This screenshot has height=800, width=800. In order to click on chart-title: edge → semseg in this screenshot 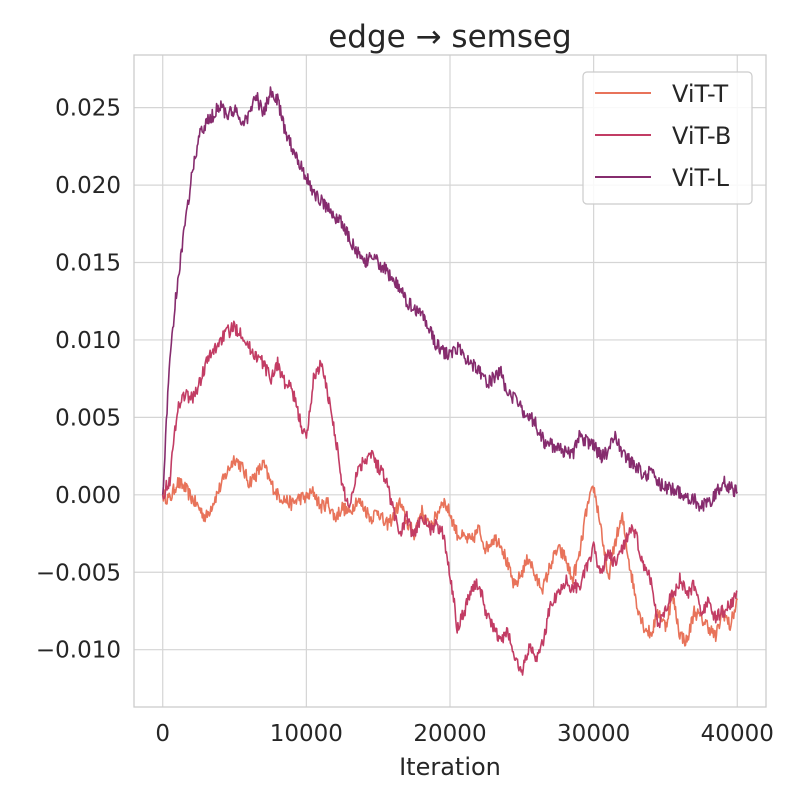, I will do `click(450, 37)`.